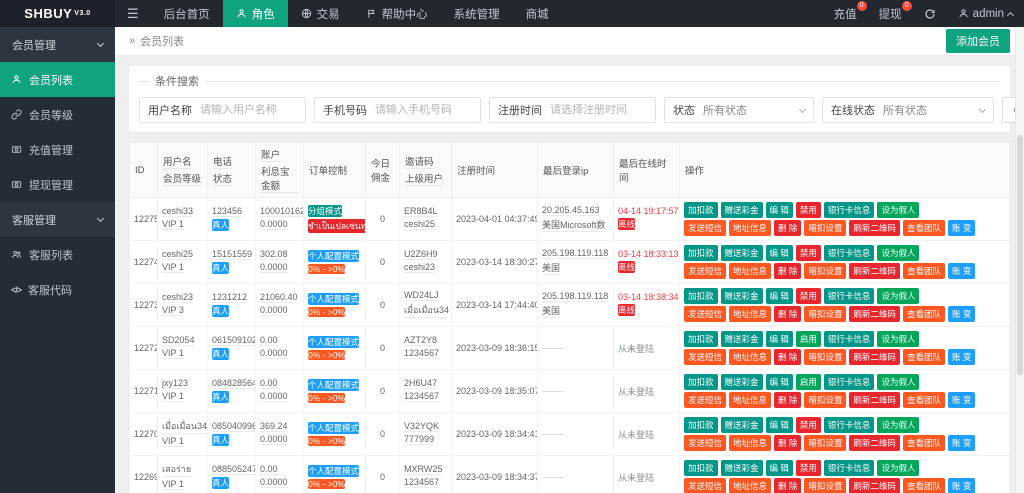 This screenshot has height=493, width=1024. I want to click on nav-item-mall: 商城, so click(537, 14).